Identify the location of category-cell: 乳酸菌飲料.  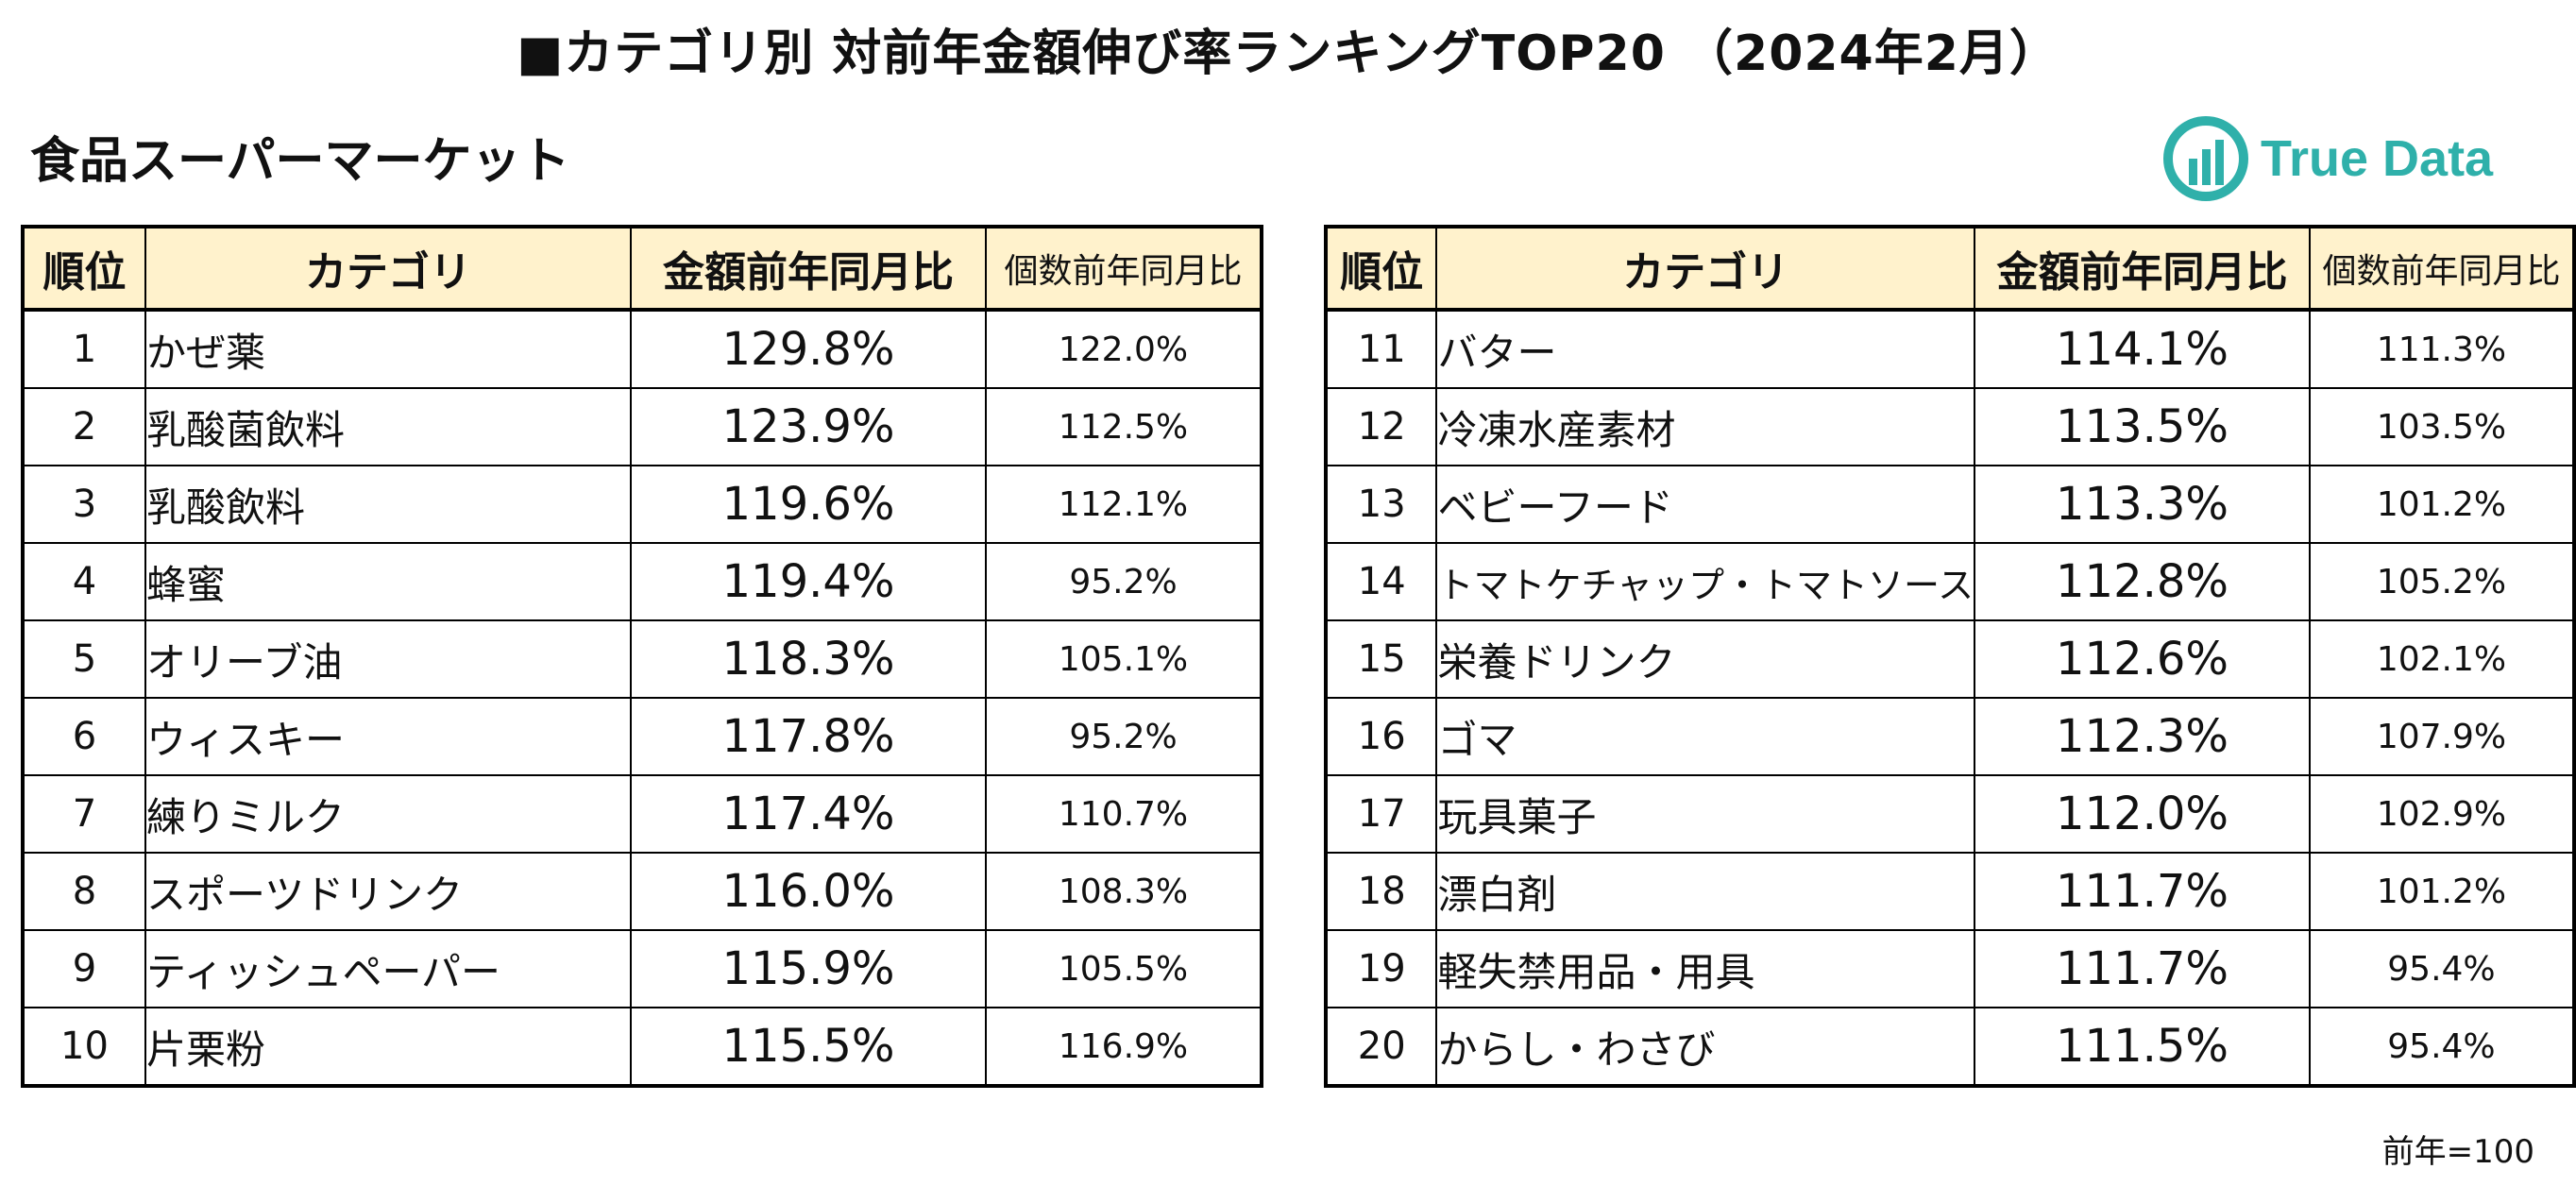
(388, 426).